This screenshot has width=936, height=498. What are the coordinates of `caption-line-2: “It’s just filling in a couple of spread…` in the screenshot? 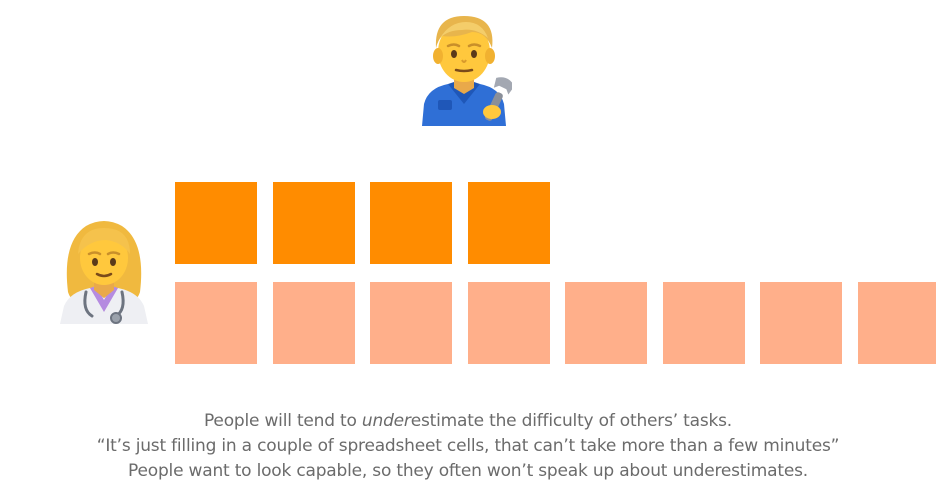 It's located at (468, 446).